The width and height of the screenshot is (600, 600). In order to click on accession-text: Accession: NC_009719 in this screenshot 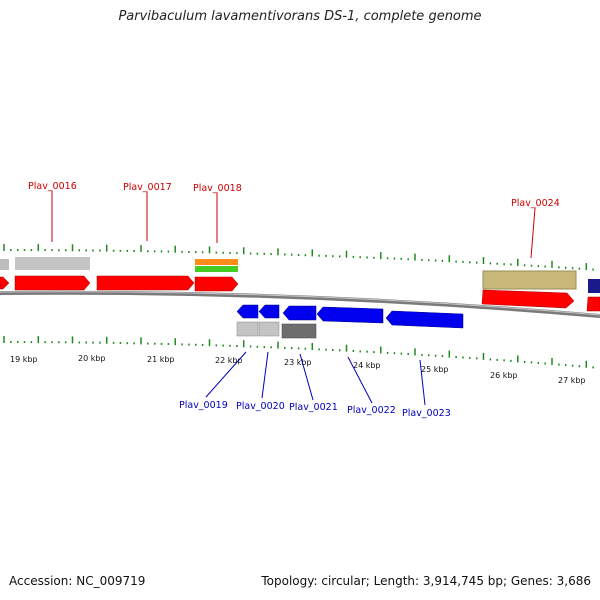, I will do `click(77, 581)`.